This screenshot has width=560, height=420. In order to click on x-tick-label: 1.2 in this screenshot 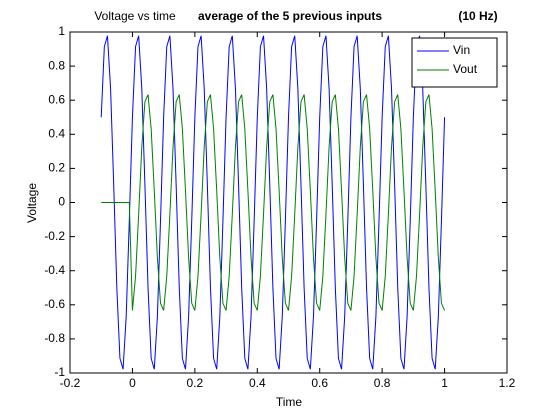, I will do `click(507, 383)`.